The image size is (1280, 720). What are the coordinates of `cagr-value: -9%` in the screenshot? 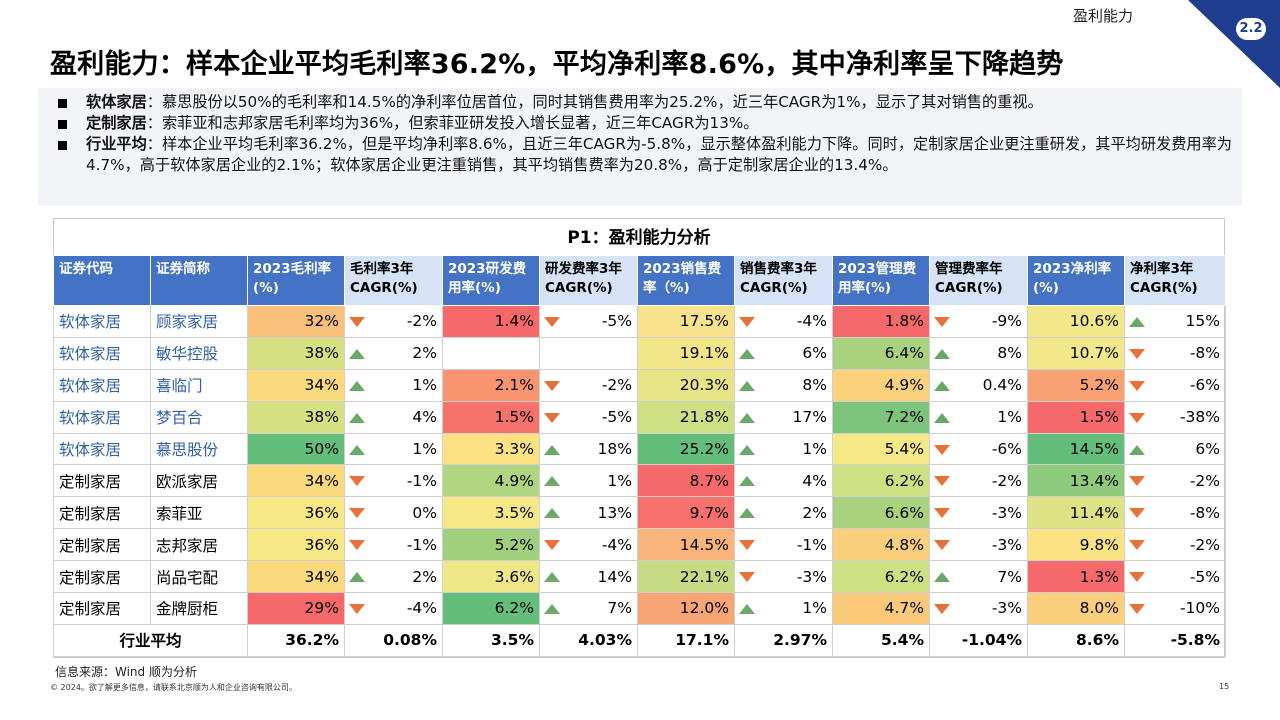 It's located at (1006, 321).